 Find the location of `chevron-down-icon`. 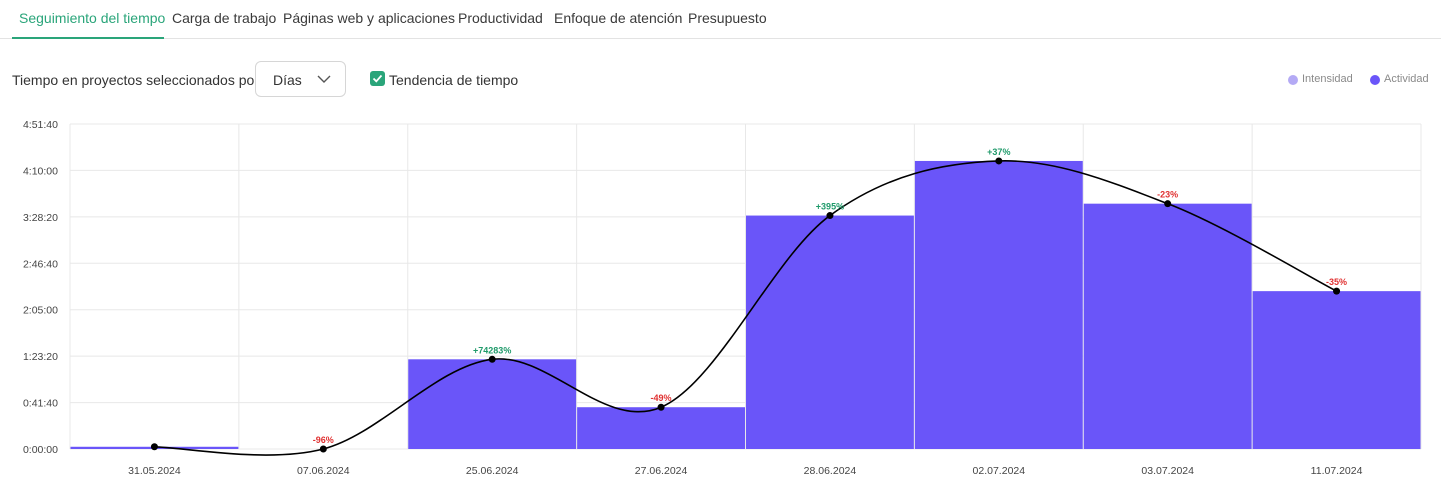

chevron-down-icon is located at coordinates (324, 79).